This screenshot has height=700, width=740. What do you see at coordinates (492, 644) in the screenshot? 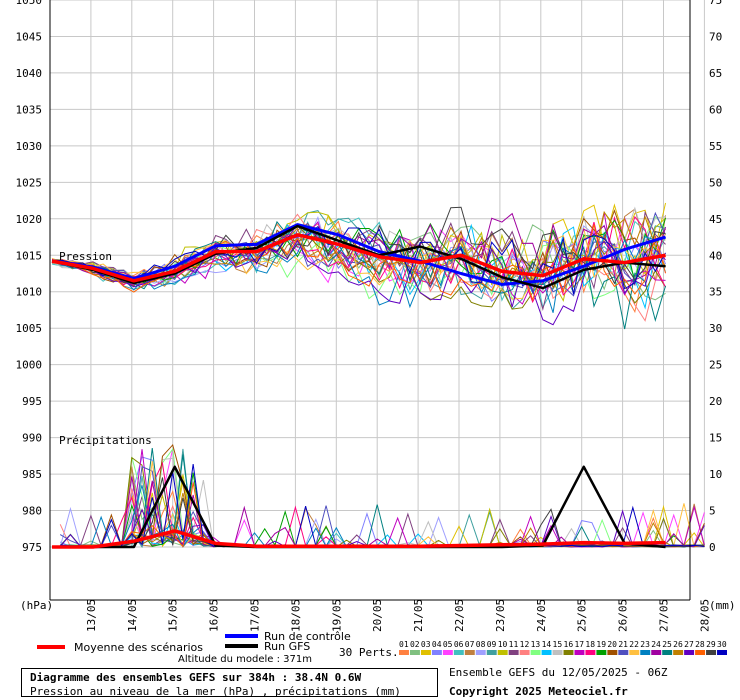
I see `perturbation-id: 09` at bounding box center [492, 644].